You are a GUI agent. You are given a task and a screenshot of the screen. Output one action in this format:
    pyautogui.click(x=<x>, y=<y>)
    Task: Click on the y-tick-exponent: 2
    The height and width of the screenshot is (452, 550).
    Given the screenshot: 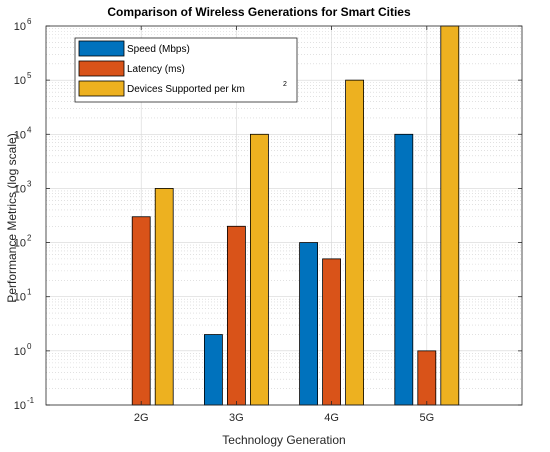 What is the action you would take?
    pyautogui.click(x=29, y=238)
    